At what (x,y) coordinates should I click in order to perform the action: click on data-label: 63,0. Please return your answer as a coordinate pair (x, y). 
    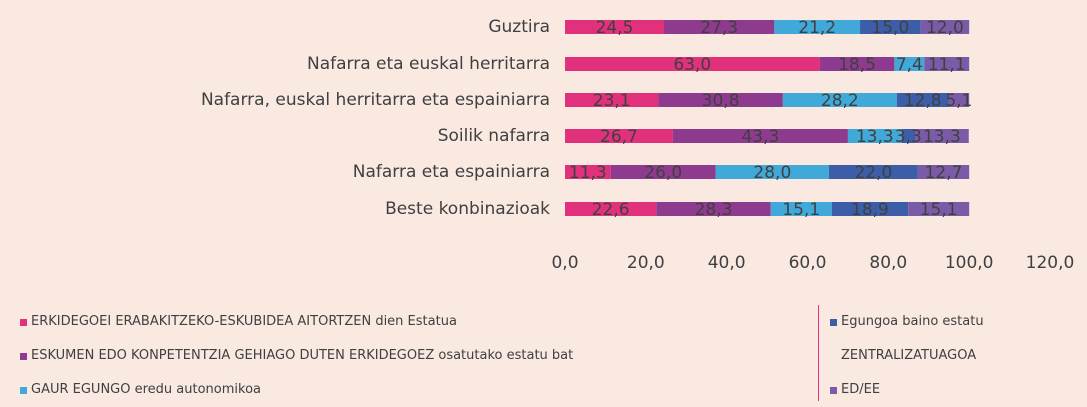
    Looking at the image, I should click on (692, 65).